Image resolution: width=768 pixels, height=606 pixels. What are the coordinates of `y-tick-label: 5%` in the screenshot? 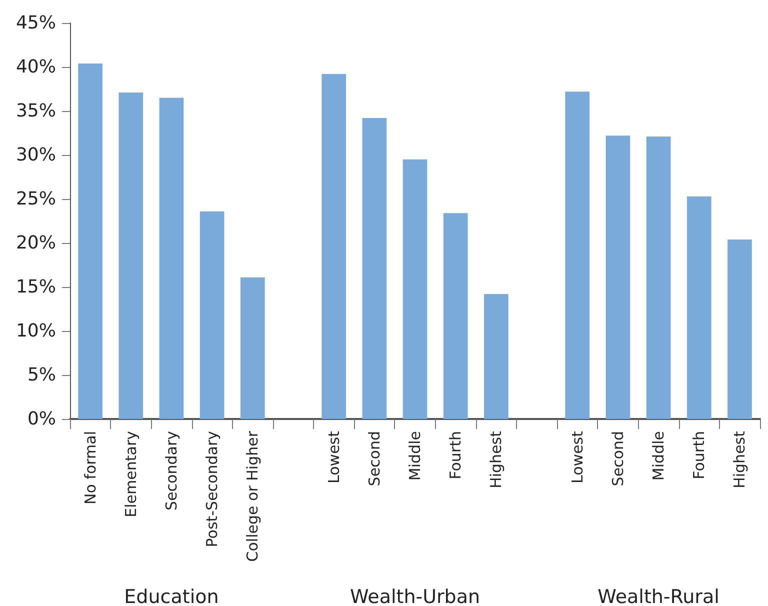 It's located at (41, 375).